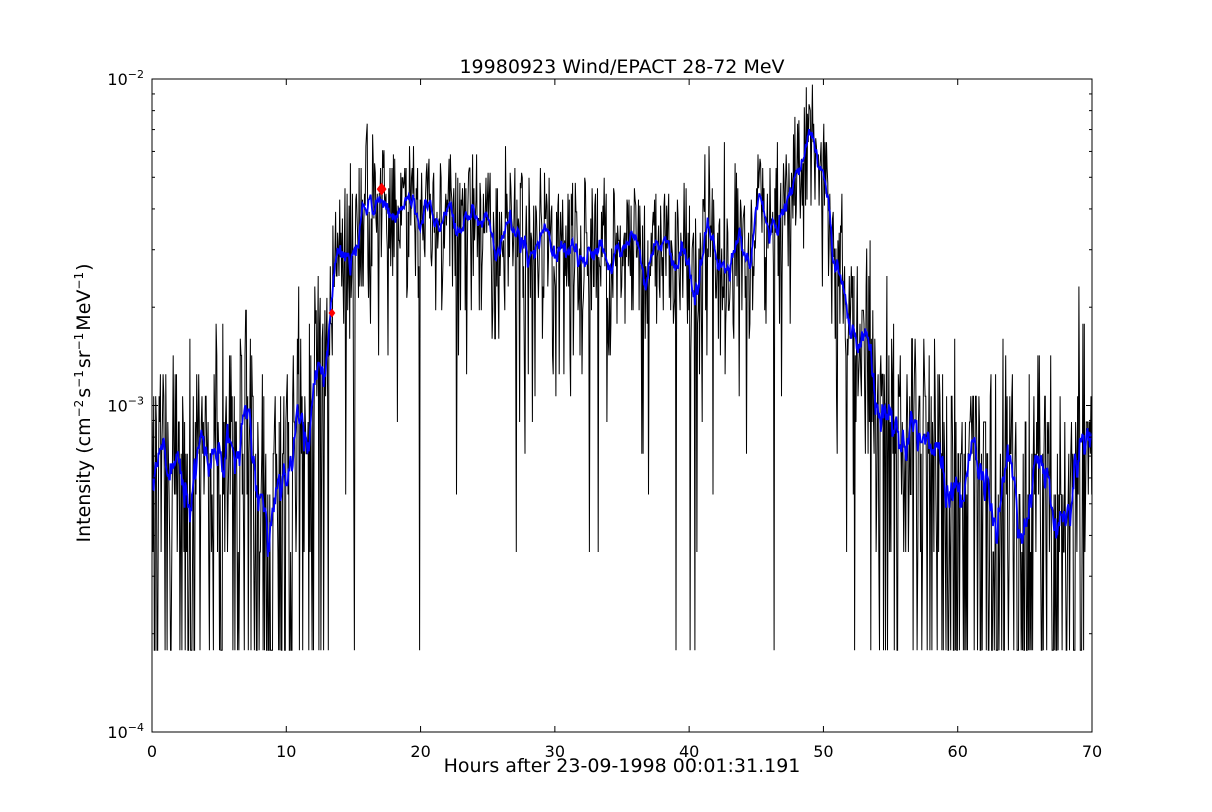 This screenshot has width=1212, height=812. What do you see at coordinates (125, 731) in the screenshot?
I see `y-tick-label: 10⁻⁴` at bounding box center [125, 731].